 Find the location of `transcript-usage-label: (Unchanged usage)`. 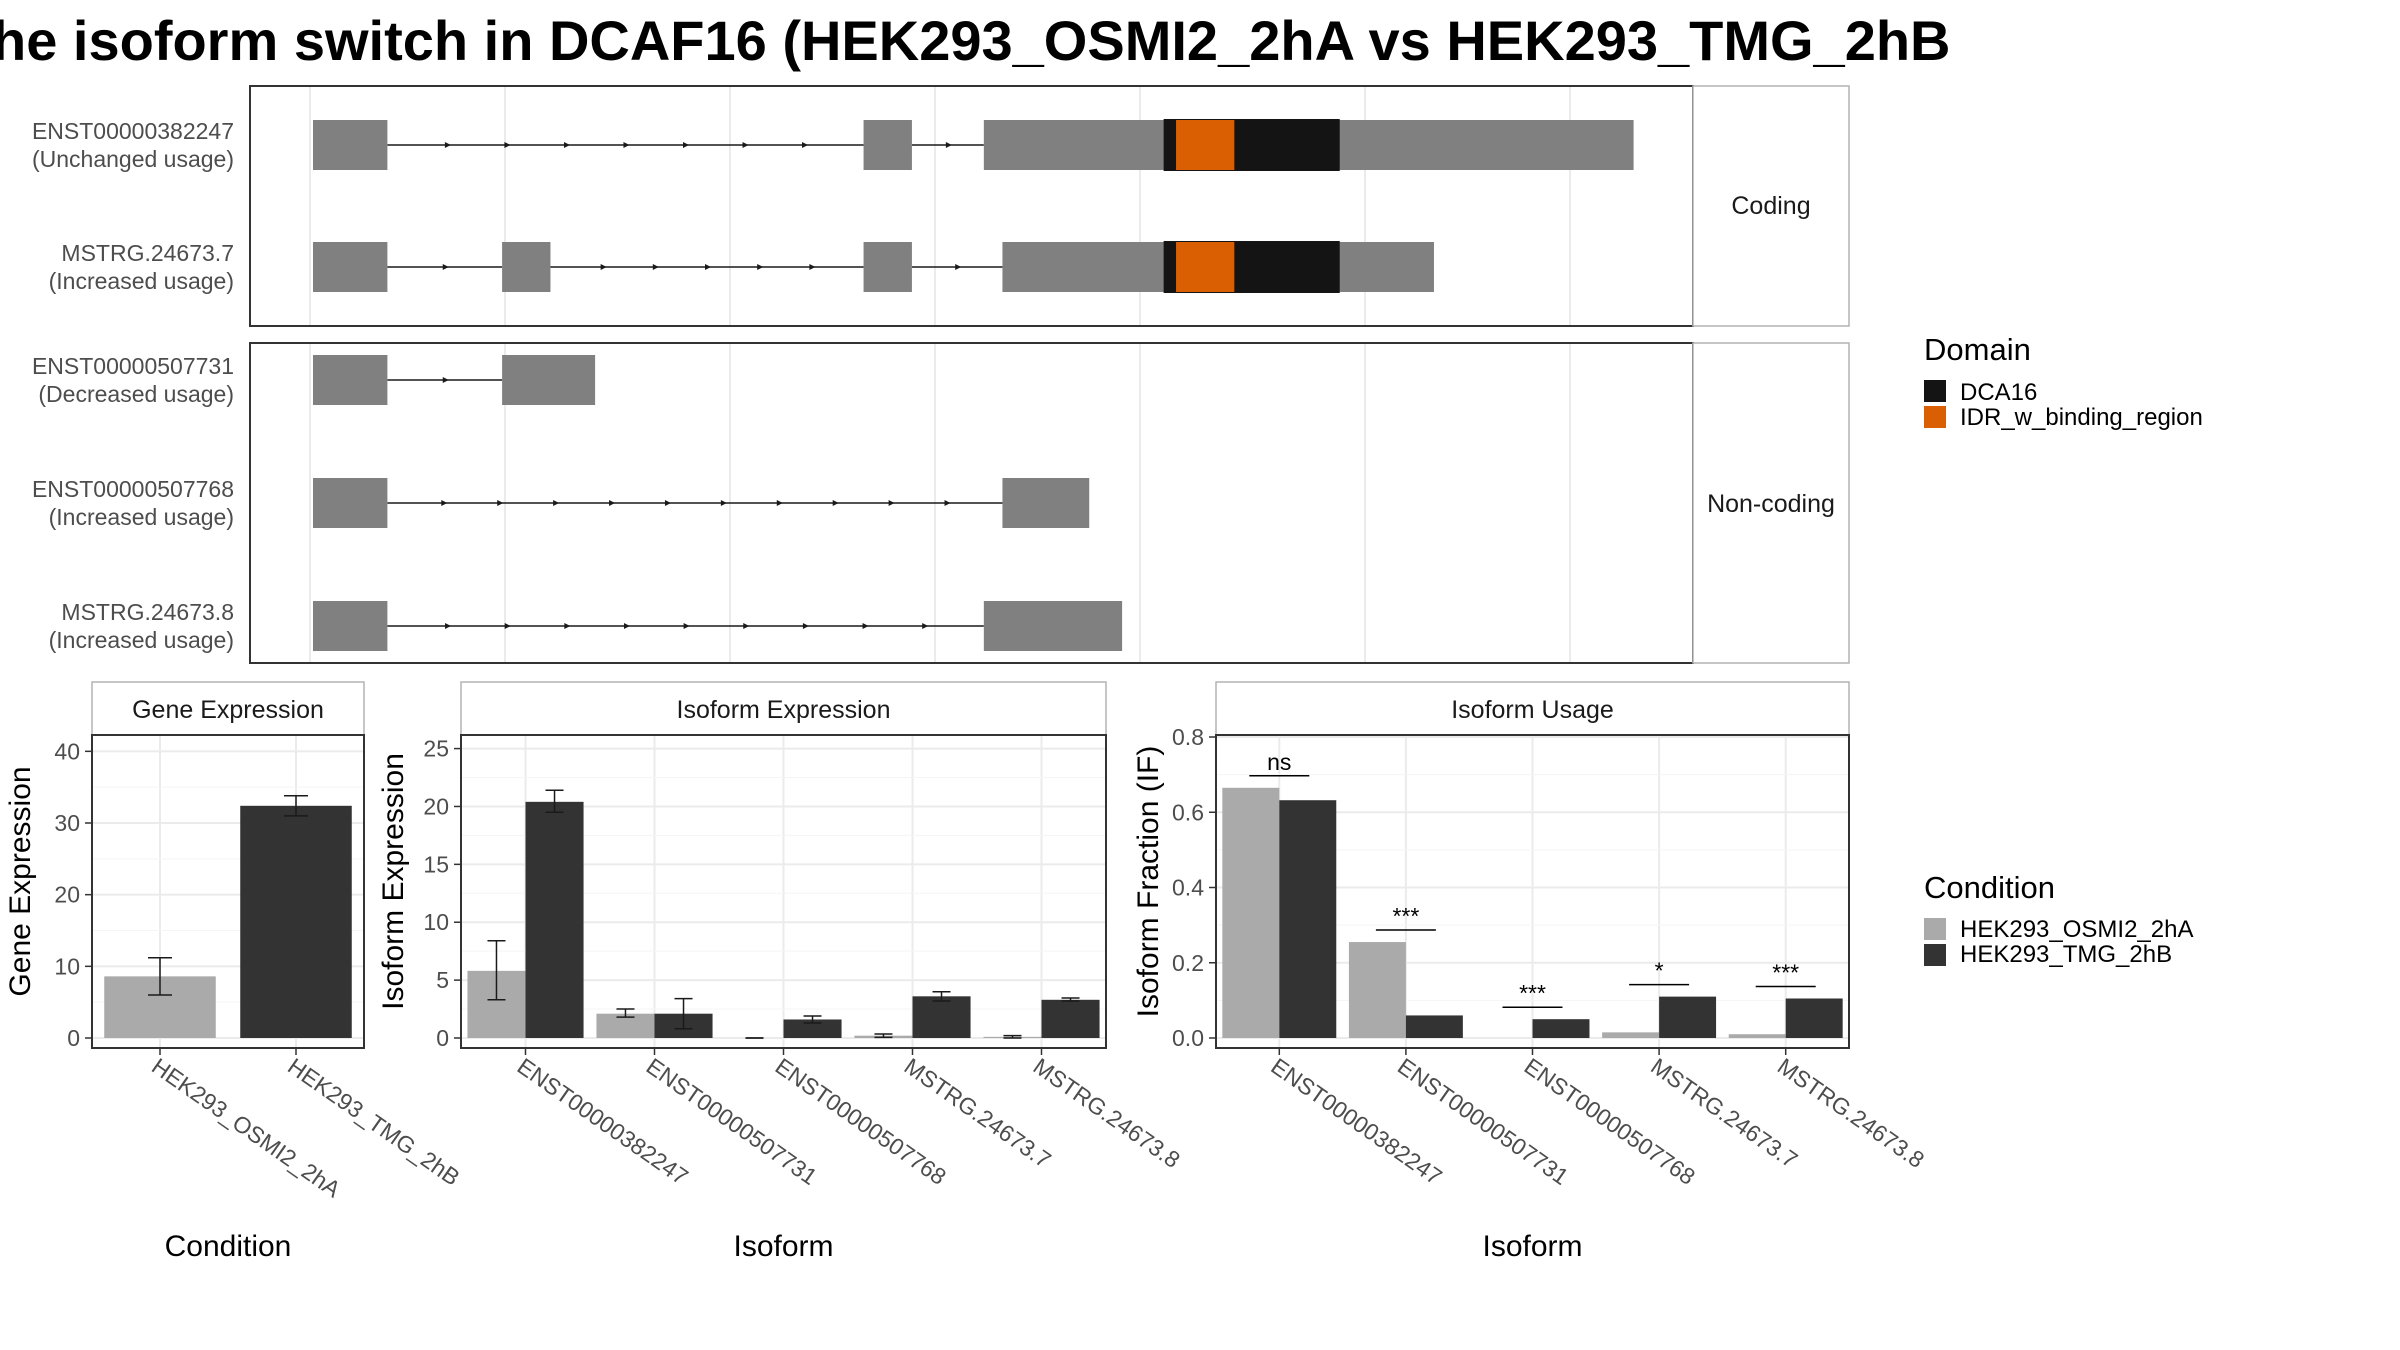

transcript-usage-label: (Unchanged usage) is located at coordinates (133, 159).